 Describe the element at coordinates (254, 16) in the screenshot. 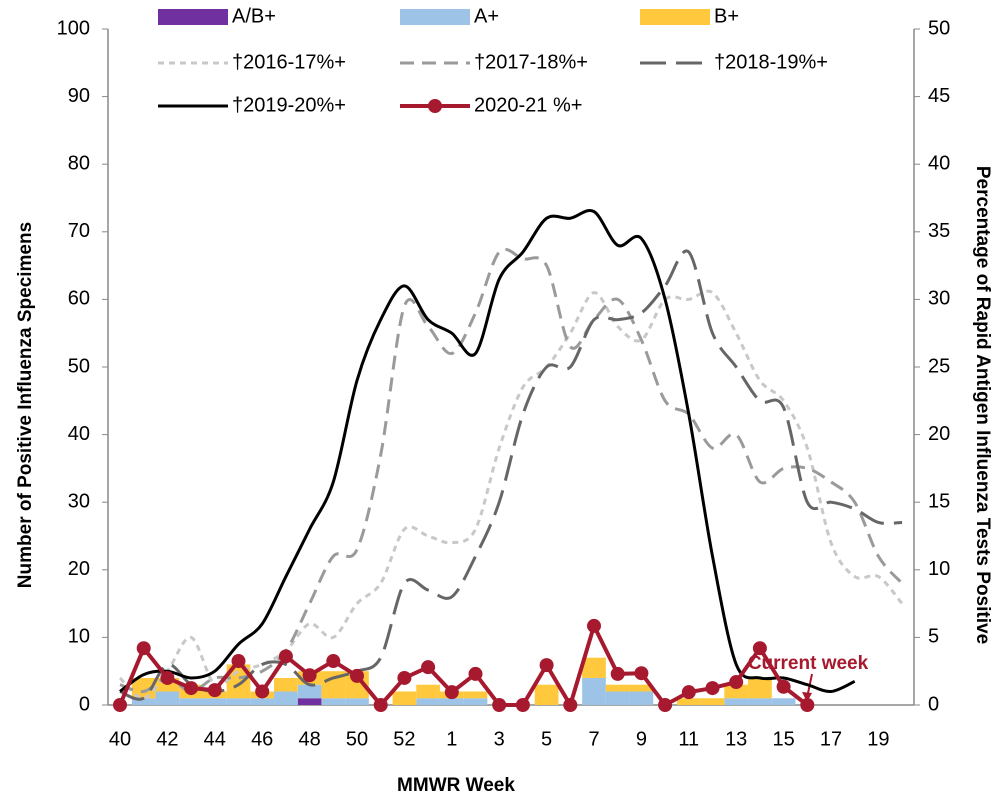

I see `legend-label: A/B+` at that location.